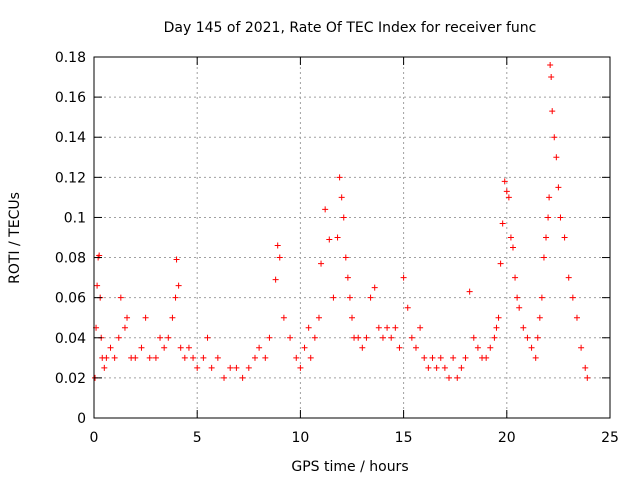 Image resolution: width=640 pixels, height=480 pixels. I want to click on x-tick-labels: 0 5 10 15 20 25, so click(354, 438).